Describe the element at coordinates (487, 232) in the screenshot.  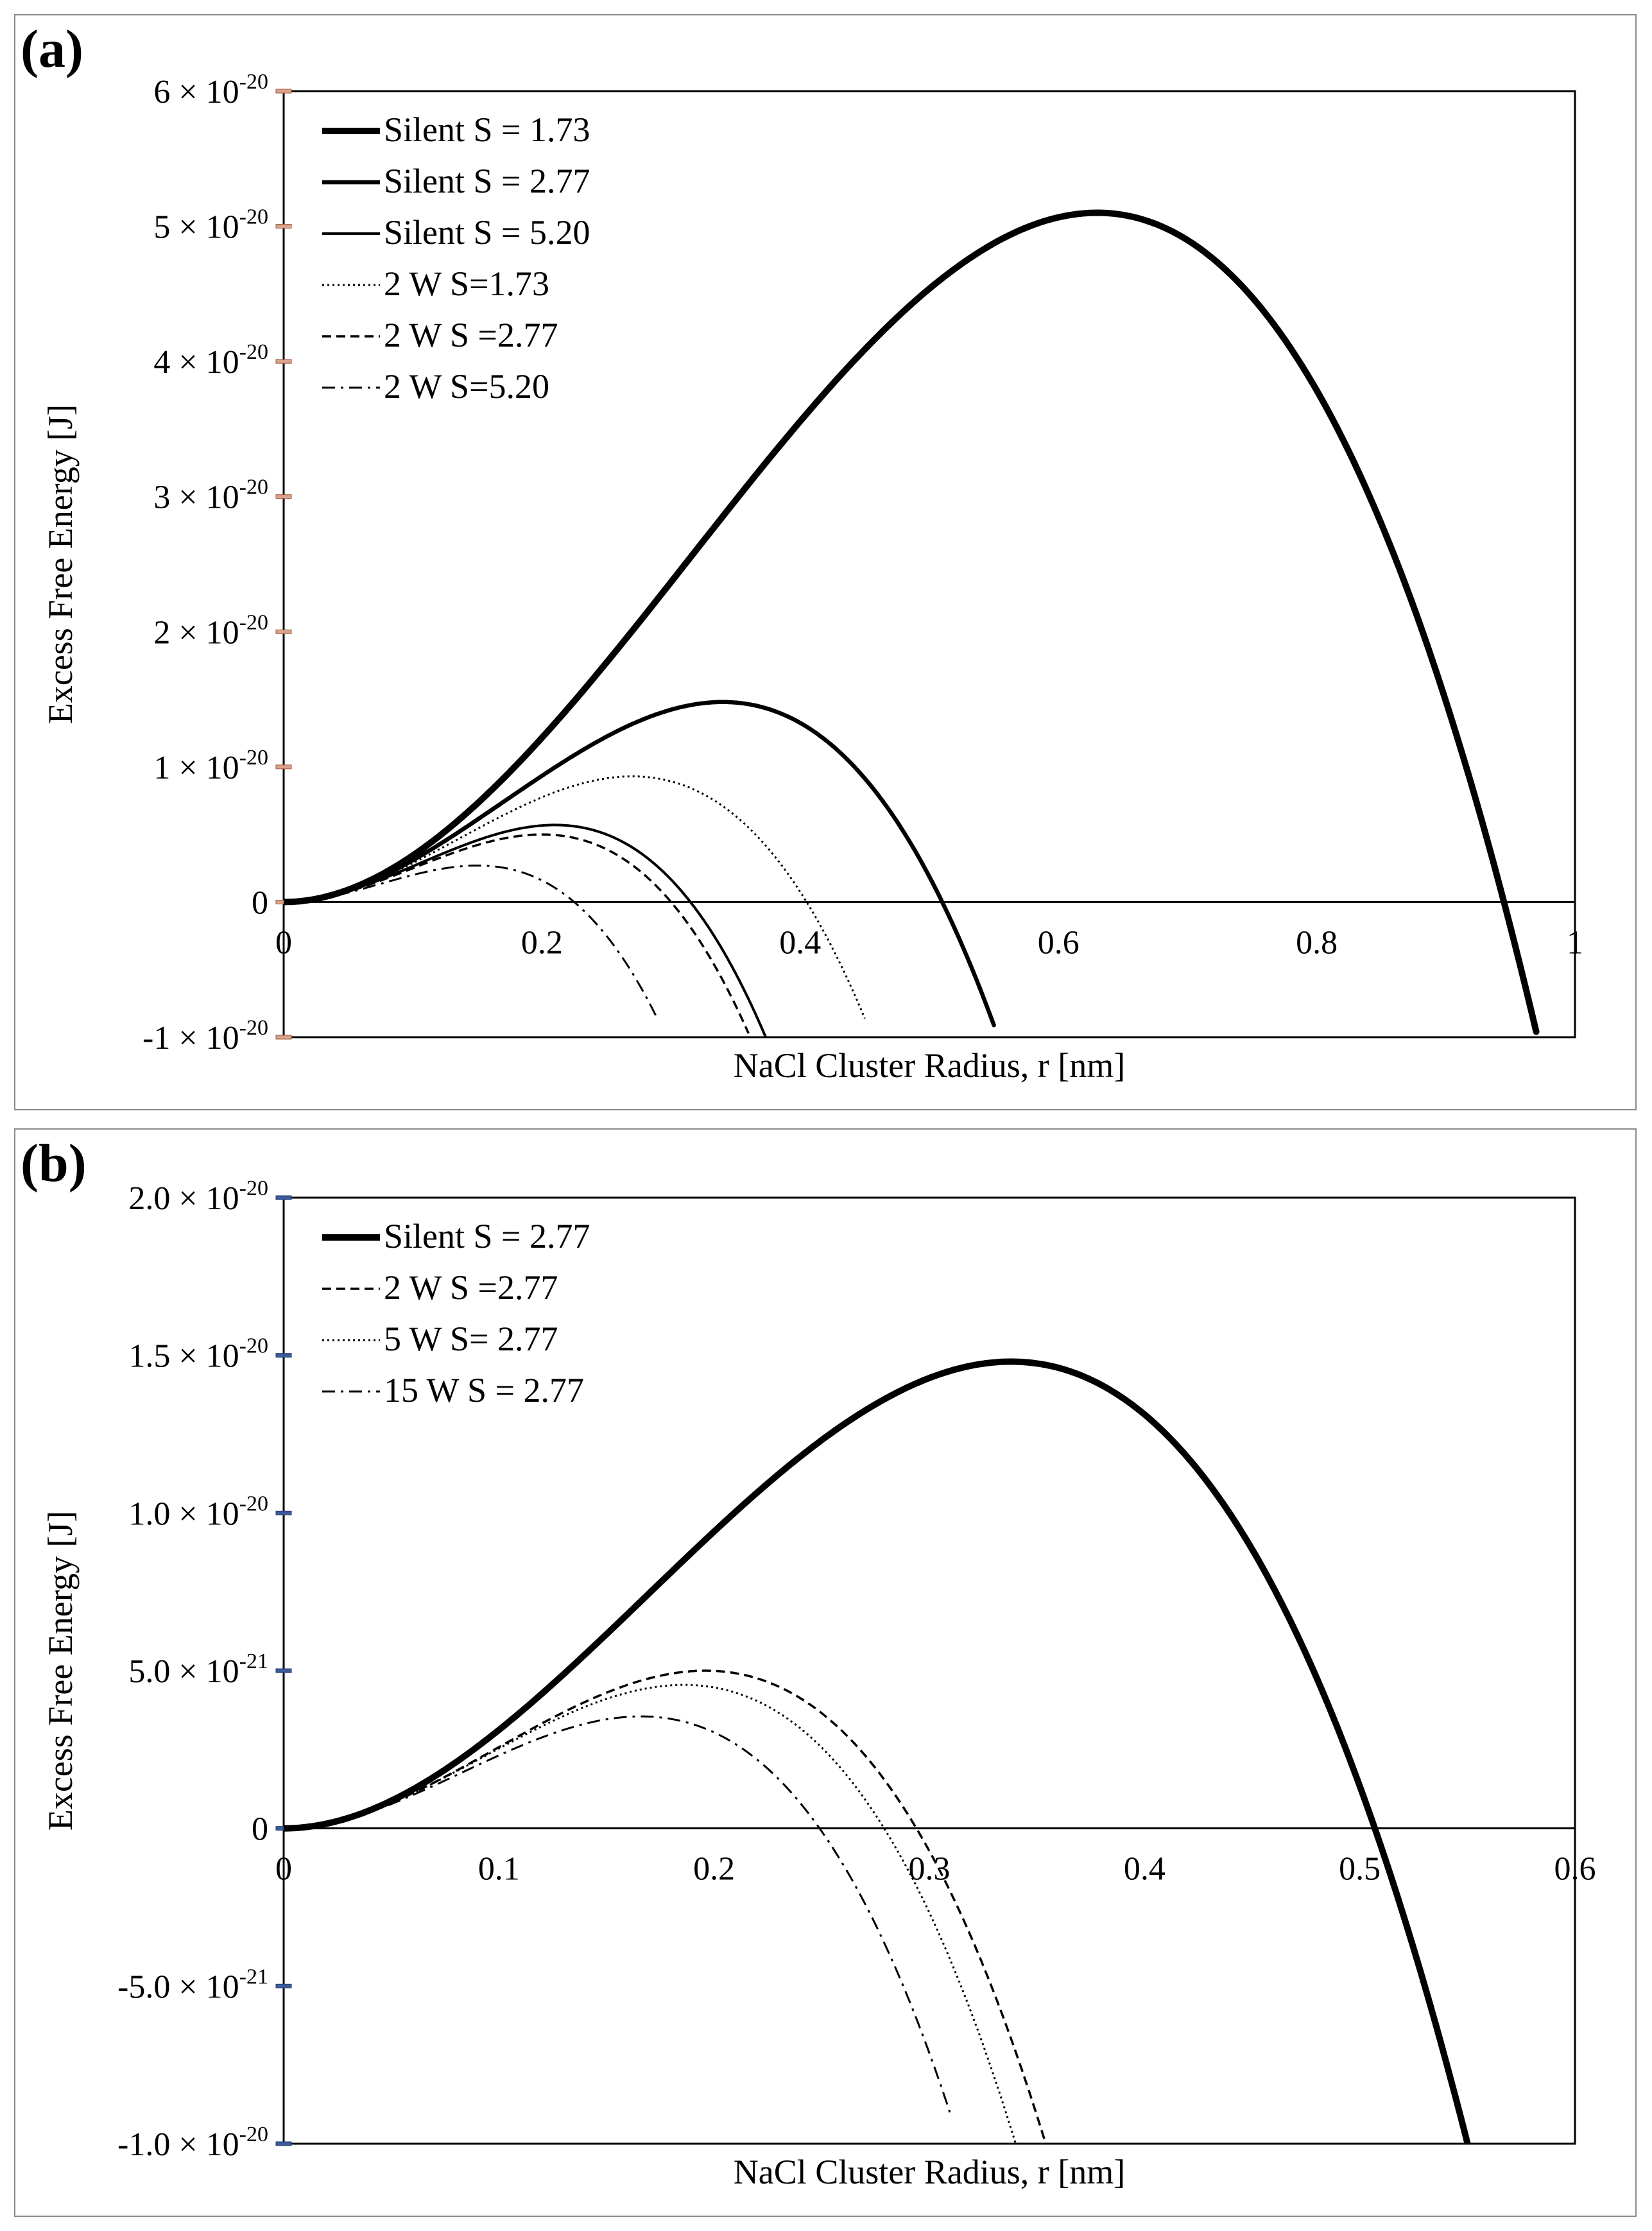
I see `legend-label: Silent S = 5.20` at that location.